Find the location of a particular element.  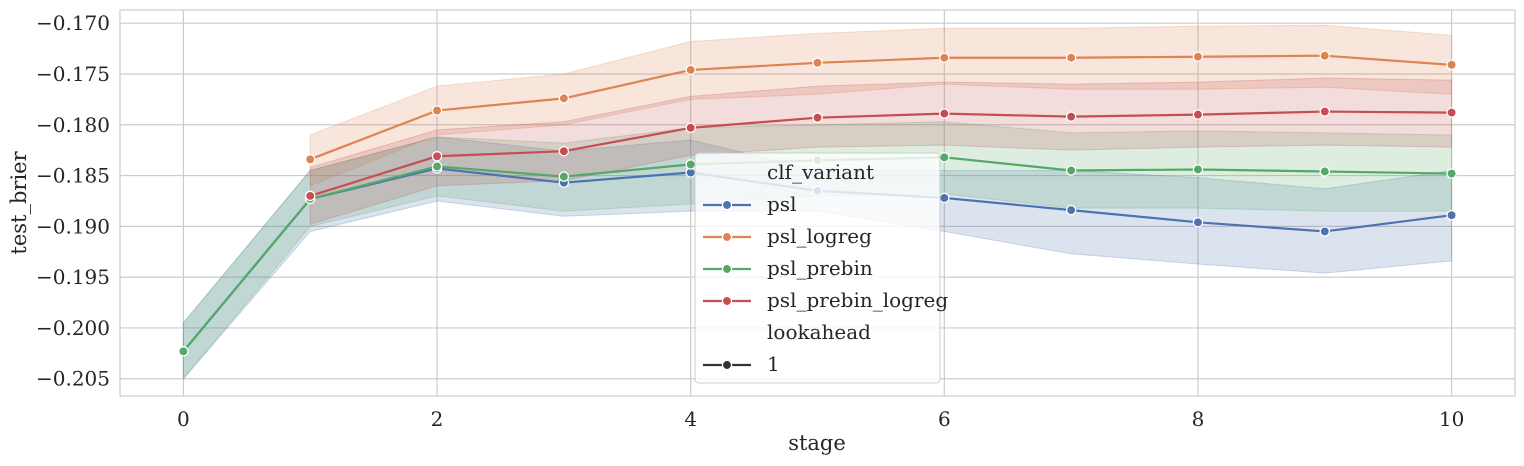

legend-label-psl: psl is located at coordinates (781, 204).